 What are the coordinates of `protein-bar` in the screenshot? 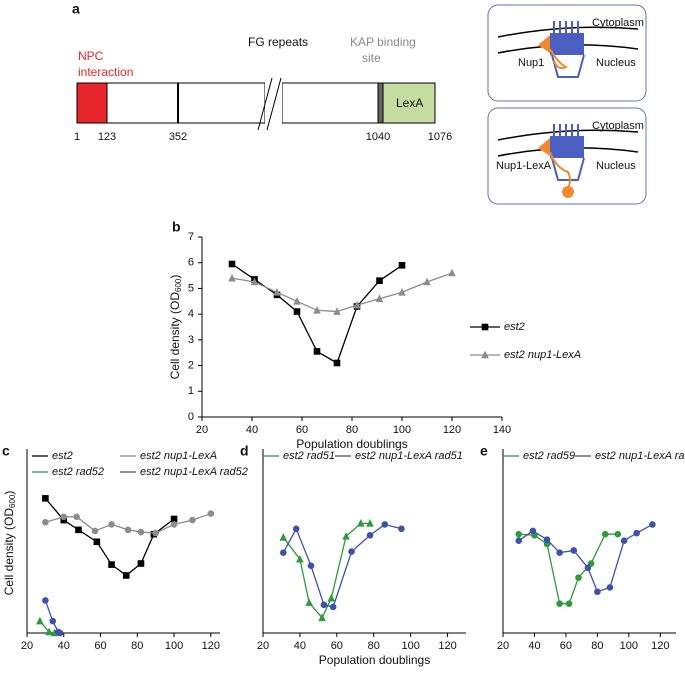 It's located at (171, 103).